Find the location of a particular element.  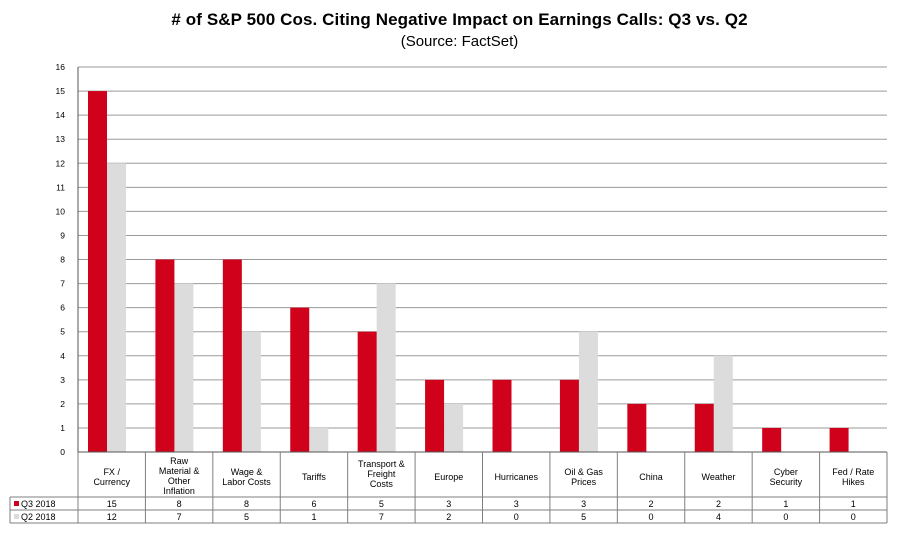

x-tick-label: Oil & Gas is located at coordinates (583, 472).